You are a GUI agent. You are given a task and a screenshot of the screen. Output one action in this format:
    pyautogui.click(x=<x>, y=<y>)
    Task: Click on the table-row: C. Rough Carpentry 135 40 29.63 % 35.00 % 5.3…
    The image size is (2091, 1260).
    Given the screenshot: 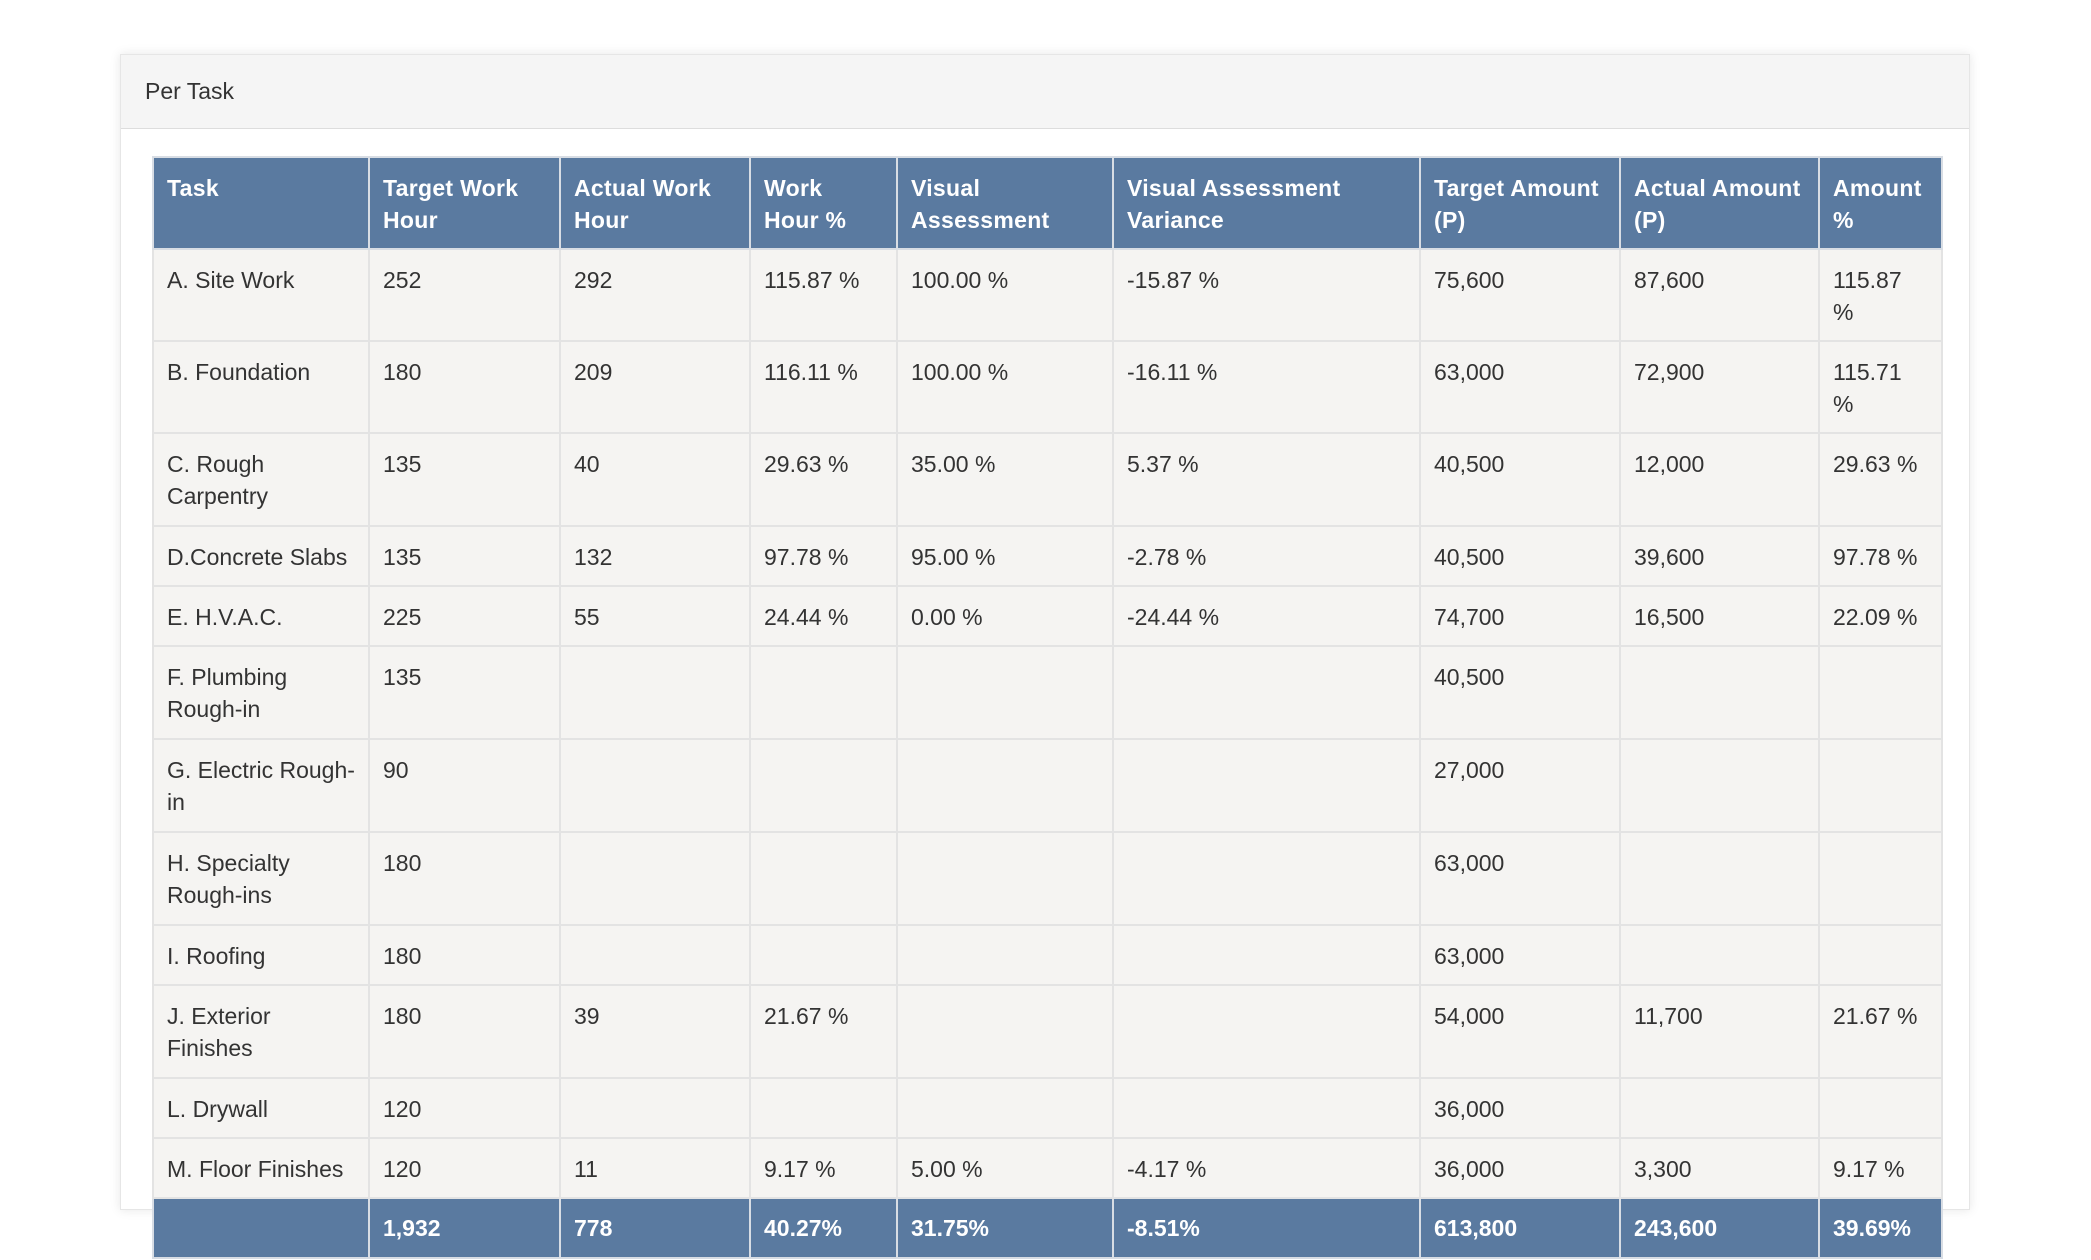 What is the action you would take?
    pyautogui.click(x=1047, y=479)
    